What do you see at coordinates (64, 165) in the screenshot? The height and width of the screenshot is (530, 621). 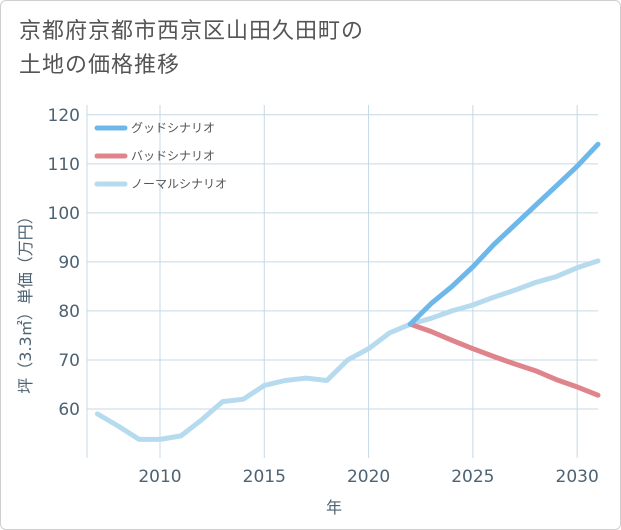 I see `y-tick-label-110: 110` at bounding box center [64, 165].